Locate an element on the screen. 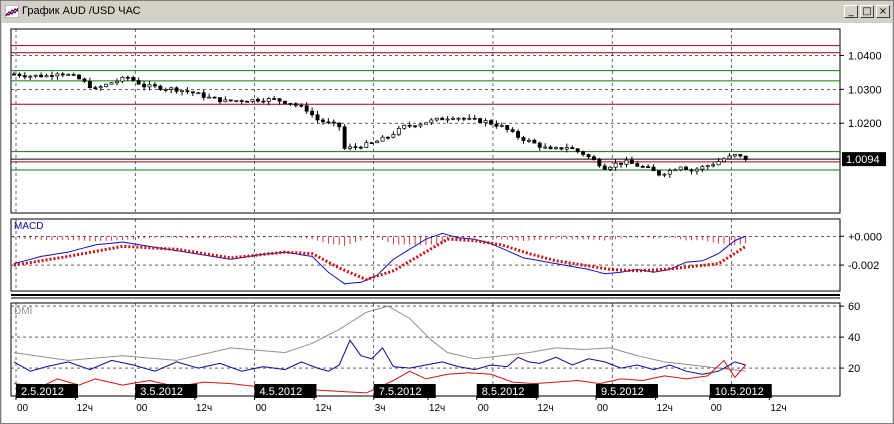  dmi-tick-label: 40 is located at coordinates (854, 338).